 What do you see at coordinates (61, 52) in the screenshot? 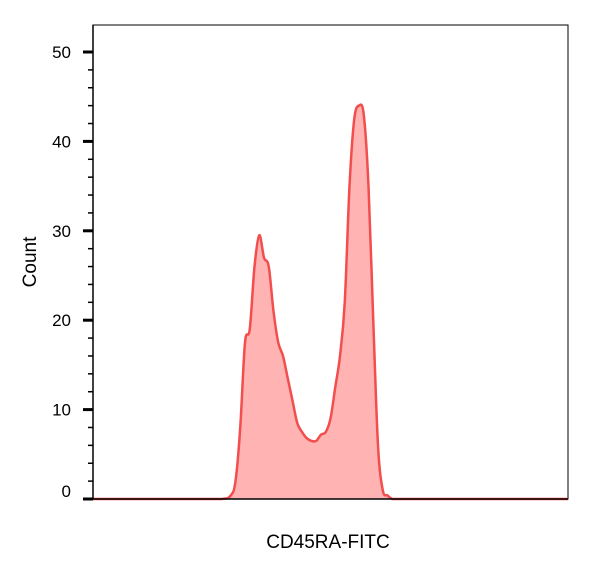
I see `y-tick-label: 50` at bounding box center [61, 52].